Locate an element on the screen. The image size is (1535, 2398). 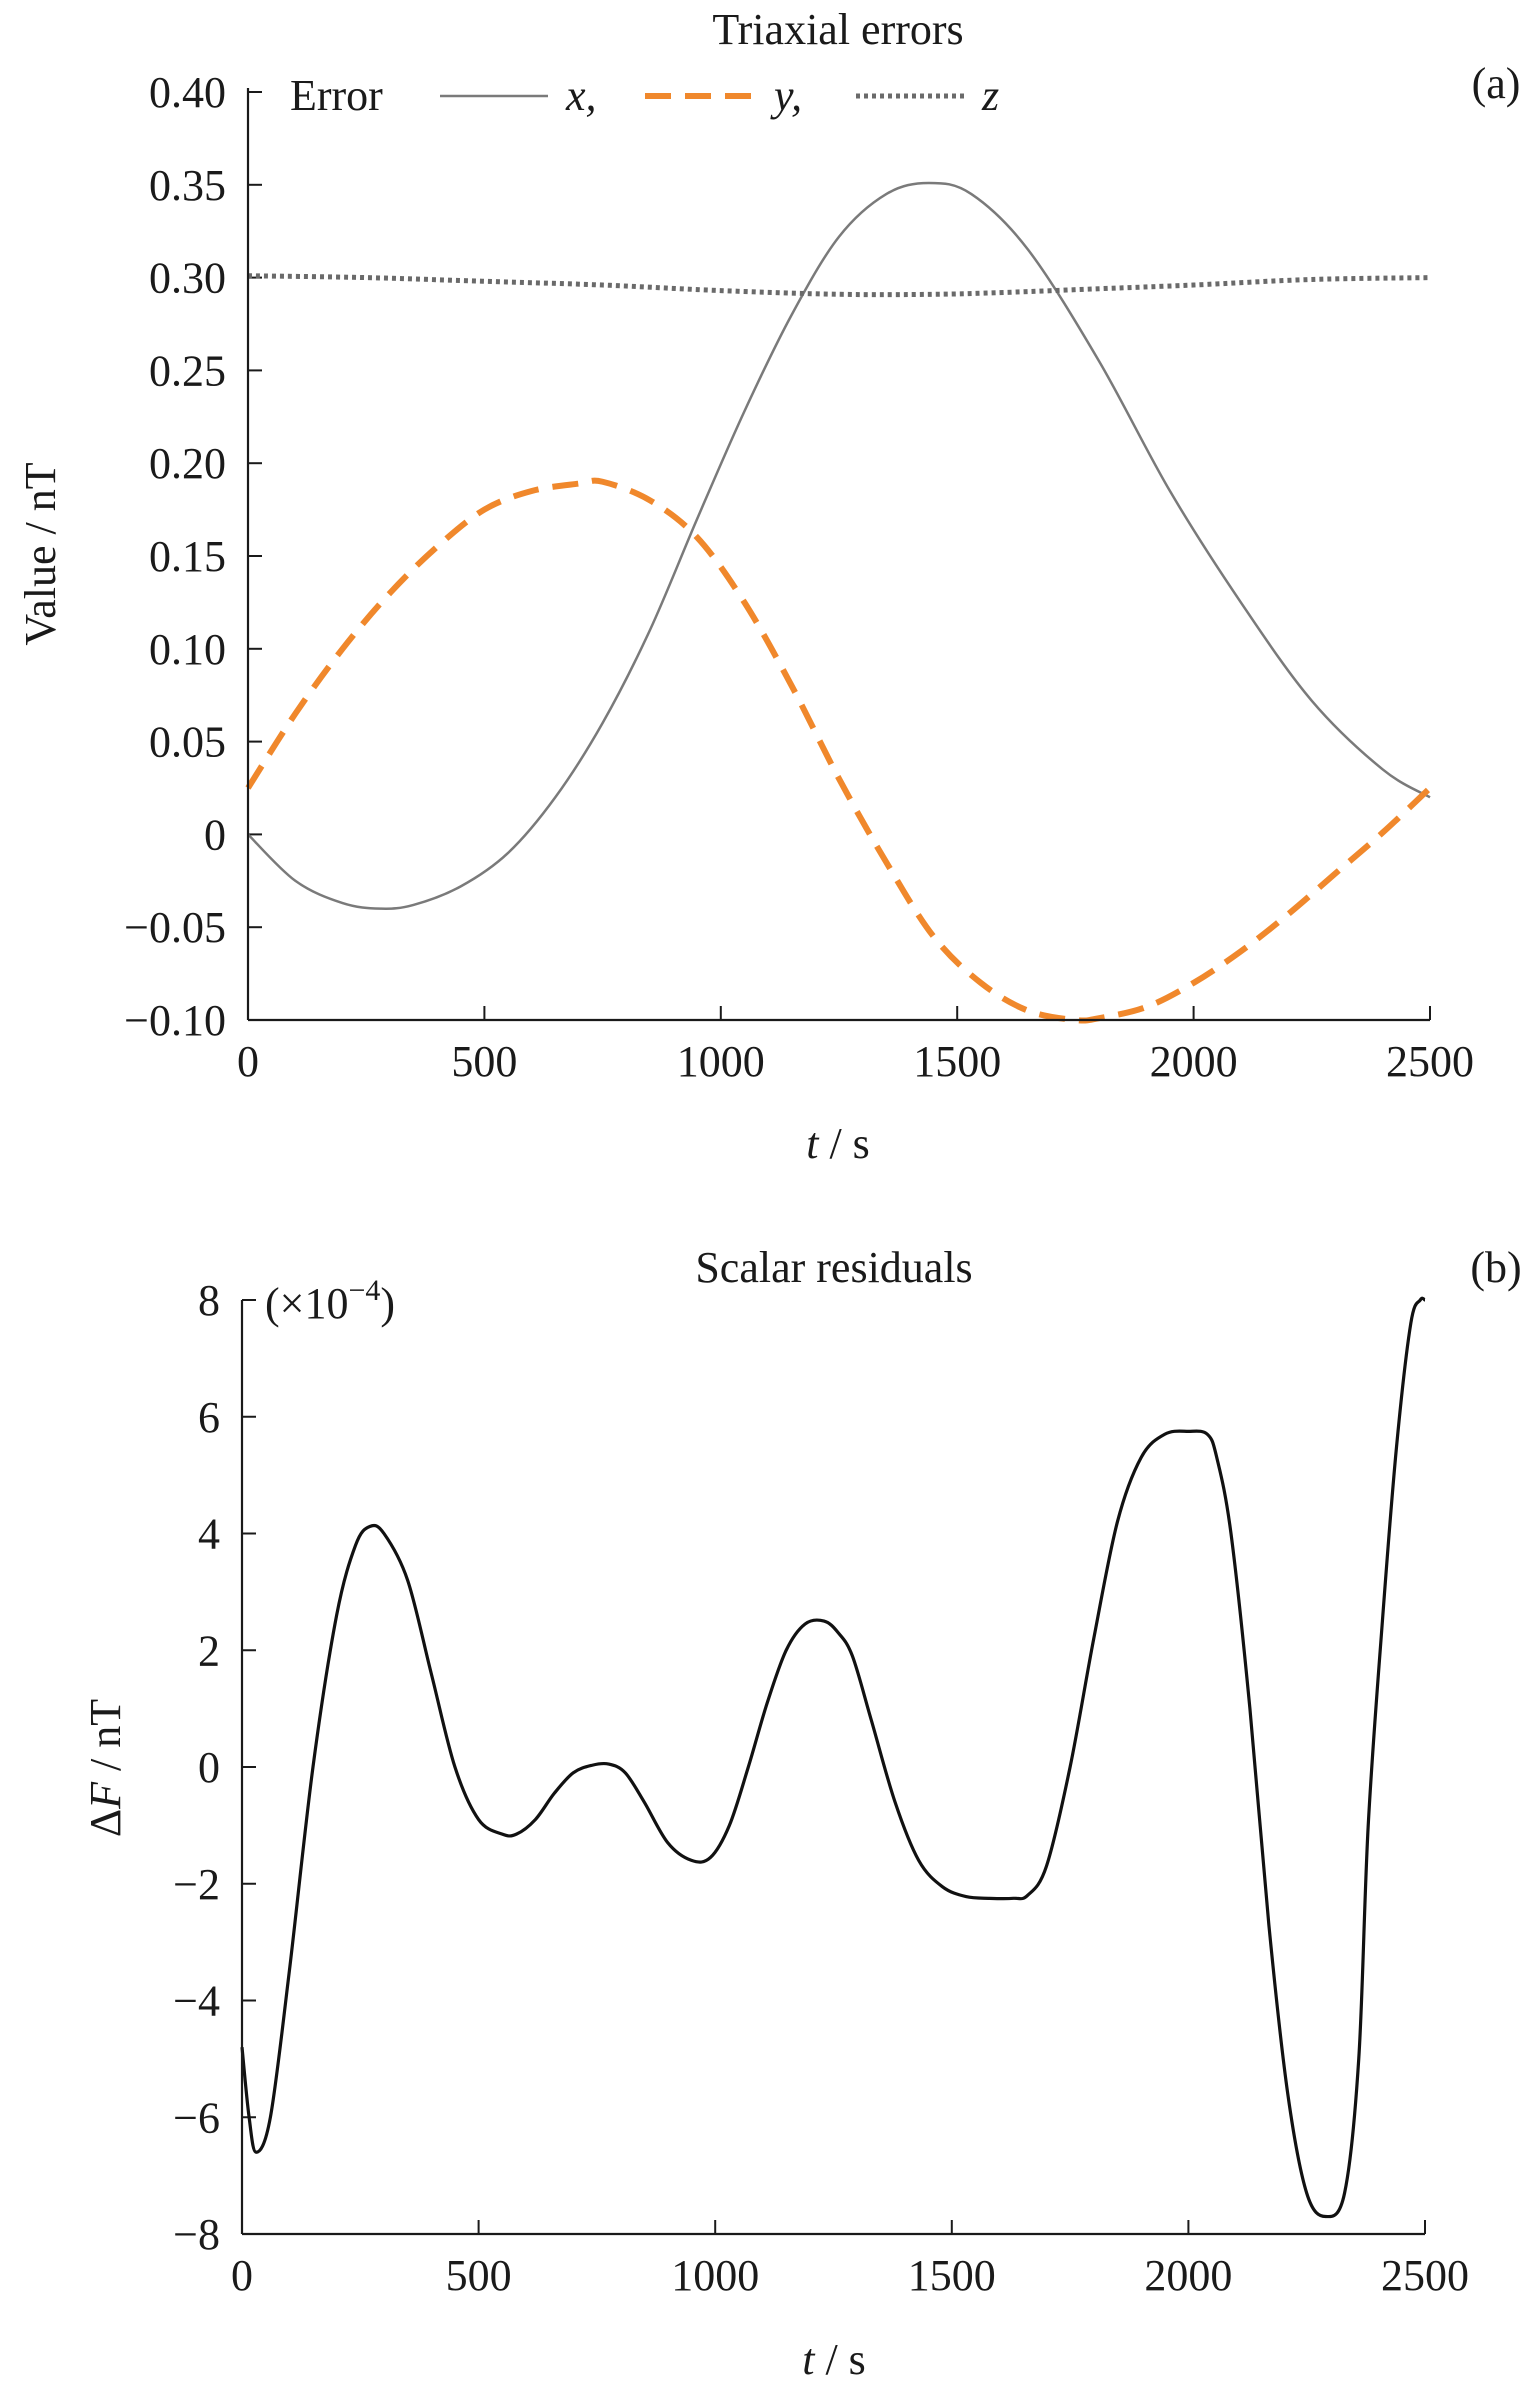
y-tick-label: 6 is located at coordinates (209, 1417).